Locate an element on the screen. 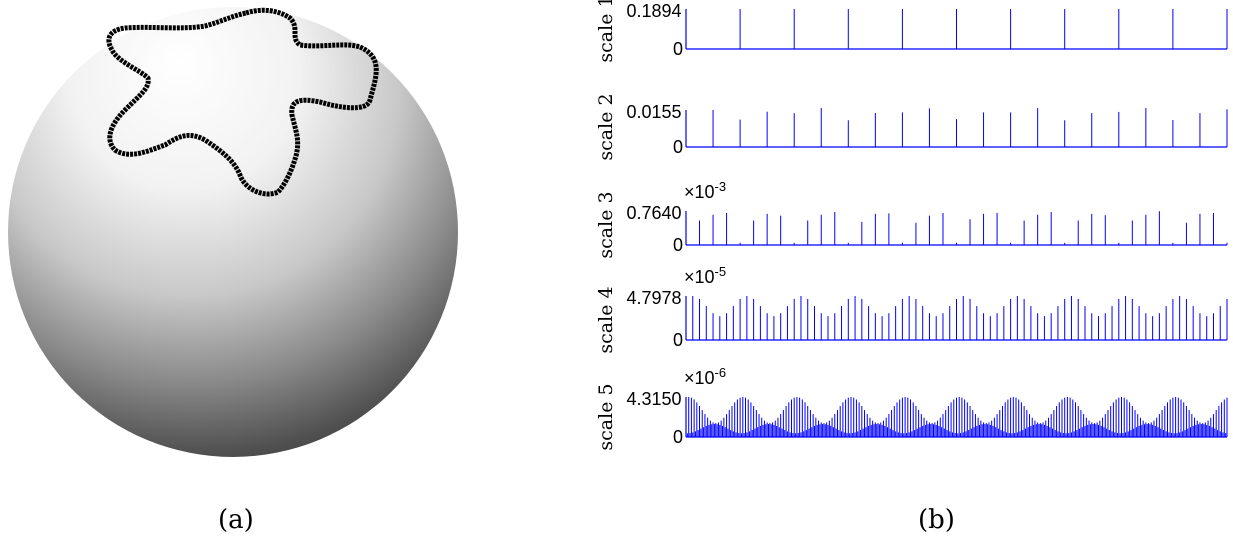  stem-plot-scale-2: 0 0.0155 scale 2 is located at coordinates (911, 127).